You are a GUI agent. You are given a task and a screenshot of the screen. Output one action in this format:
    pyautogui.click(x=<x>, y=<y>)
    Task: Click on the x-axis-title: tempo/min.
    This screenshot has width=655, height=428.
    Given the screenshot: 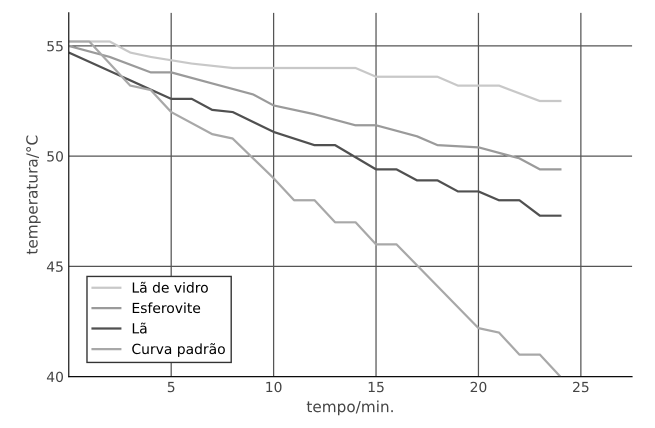 What is the action you would take?
    pyautogui.click(x=349, y=408)
    